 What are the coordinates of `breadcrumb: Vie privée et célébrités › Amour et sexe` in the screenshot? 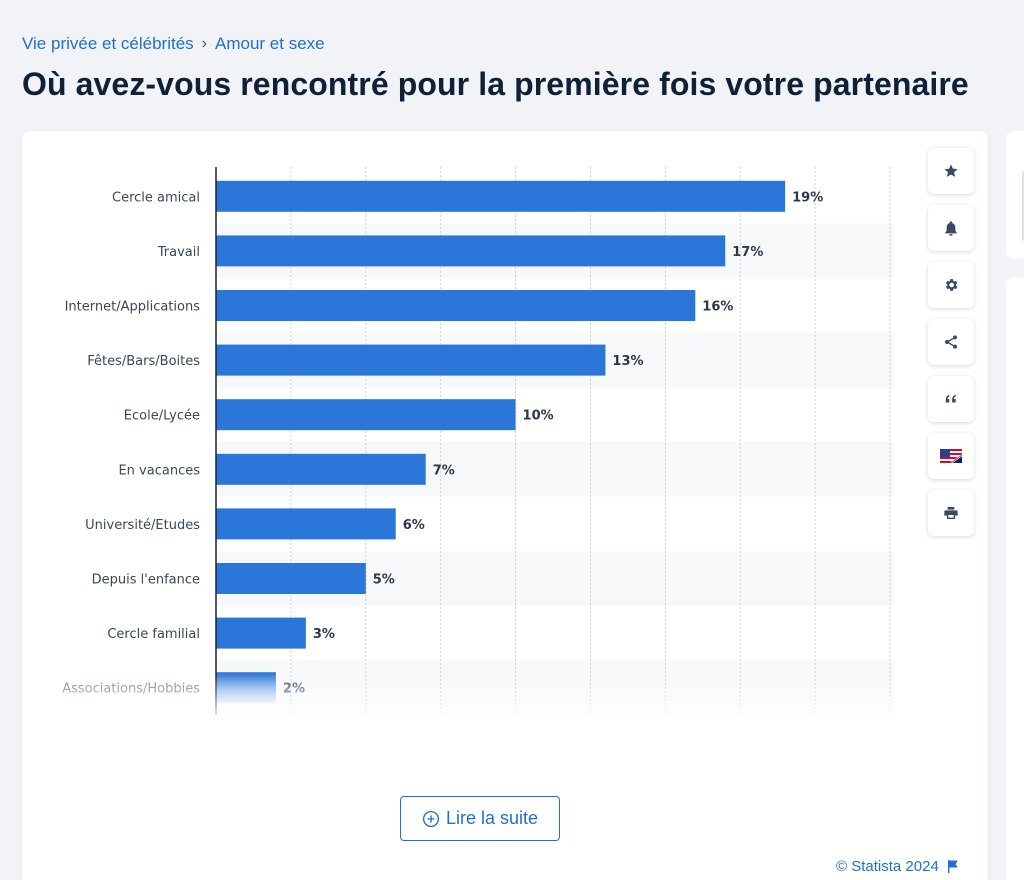 It's located at (173, 44).